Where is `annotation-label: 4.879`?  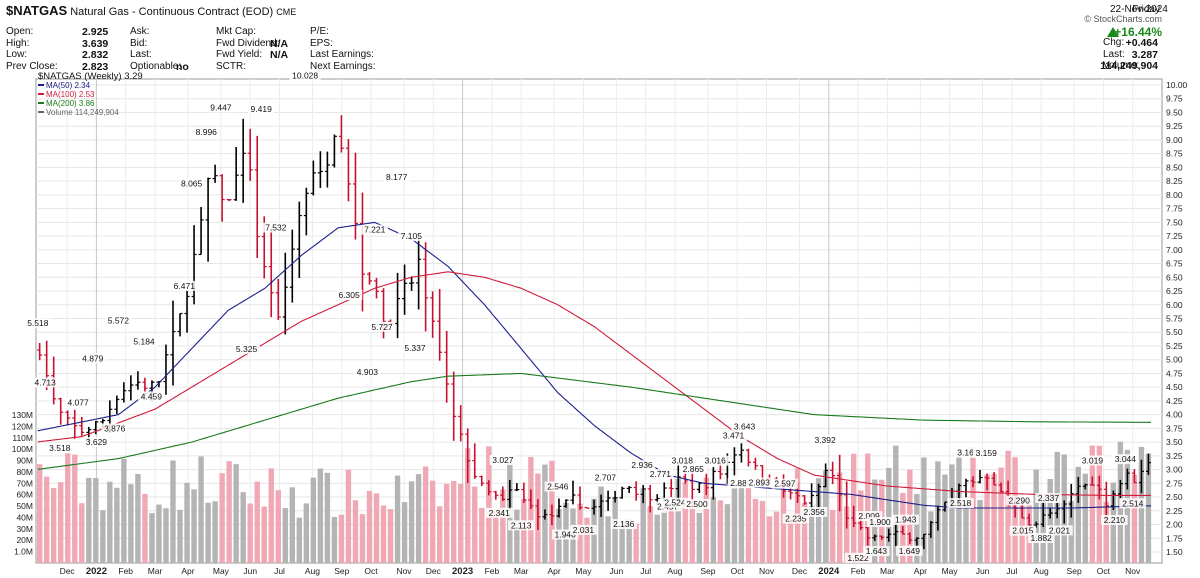
annotation-label: 4.879 is located at coordinates (93, 358).